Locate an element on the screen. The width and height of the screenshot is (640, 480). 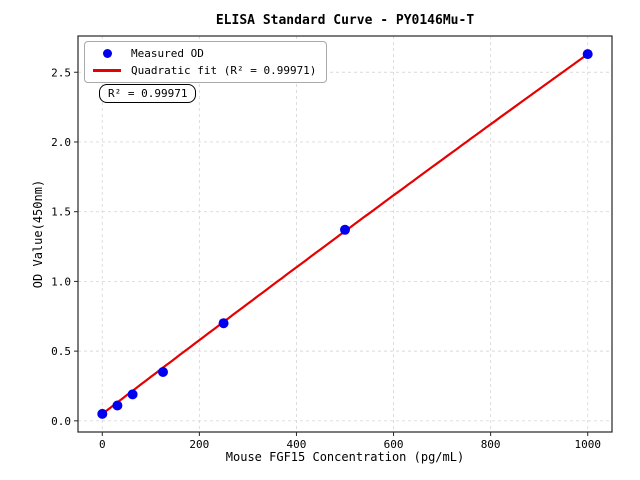
x-axis-label: Mouse FGF15 Concentration (pg/mL) is located at coordinates (345, 457).